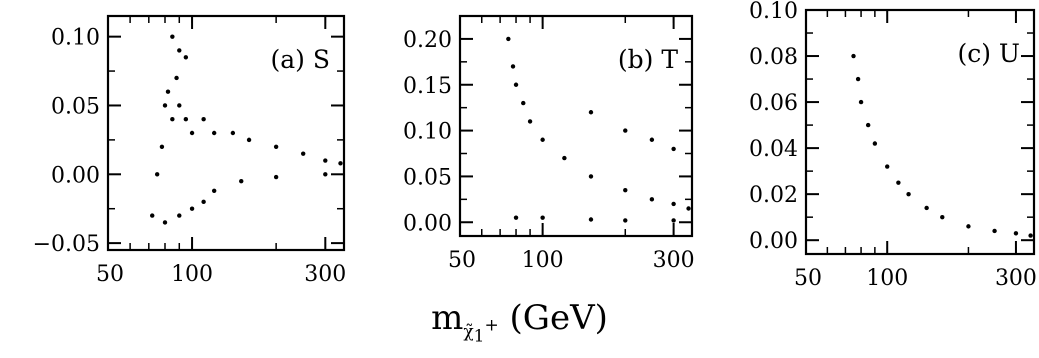  Describe the element at coordinates (246, 129) in the screenshot. I see `scatter-points-s` at that location.